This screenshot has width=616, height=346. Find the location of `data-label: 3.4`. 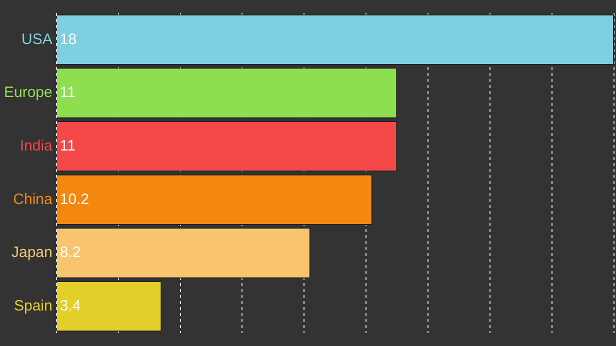

data-label: 3.4 is located at coordinates (70, 305).